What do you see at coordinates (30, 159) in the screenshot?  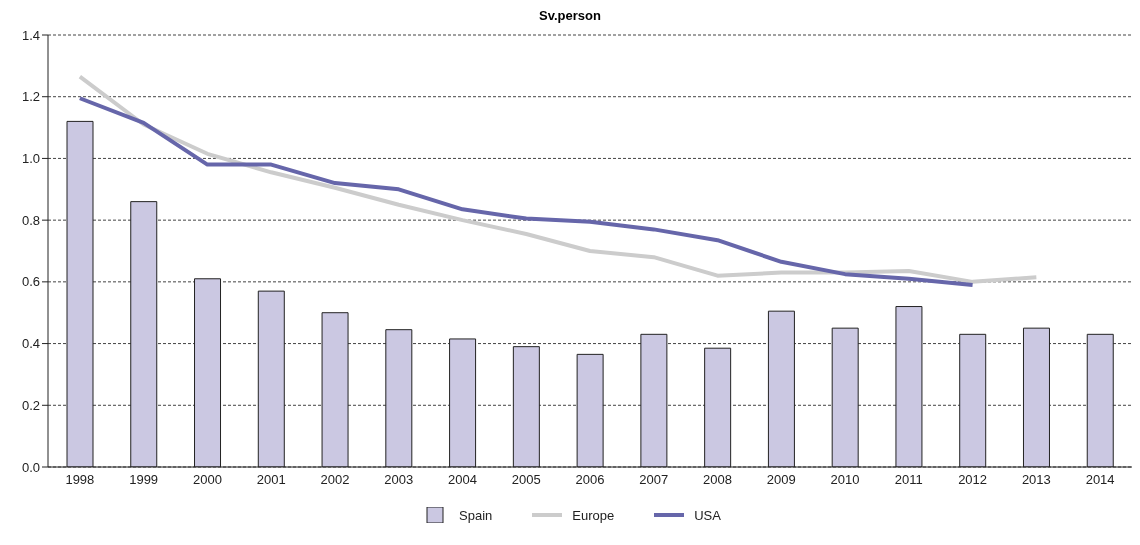 I see `y-tick-label: 1.0` at bounding box center [30, 159].